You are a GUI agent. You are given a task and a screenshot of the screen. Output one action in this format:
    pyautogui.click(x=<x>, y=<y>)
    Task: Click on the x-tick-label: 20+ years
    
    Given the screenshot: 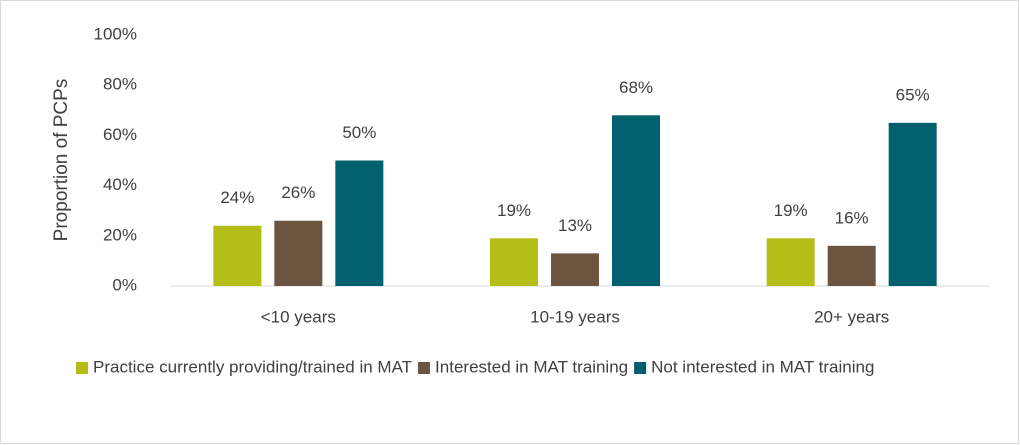 What is the action you would take?
    pyautogui.click(x=851, y=316)
    